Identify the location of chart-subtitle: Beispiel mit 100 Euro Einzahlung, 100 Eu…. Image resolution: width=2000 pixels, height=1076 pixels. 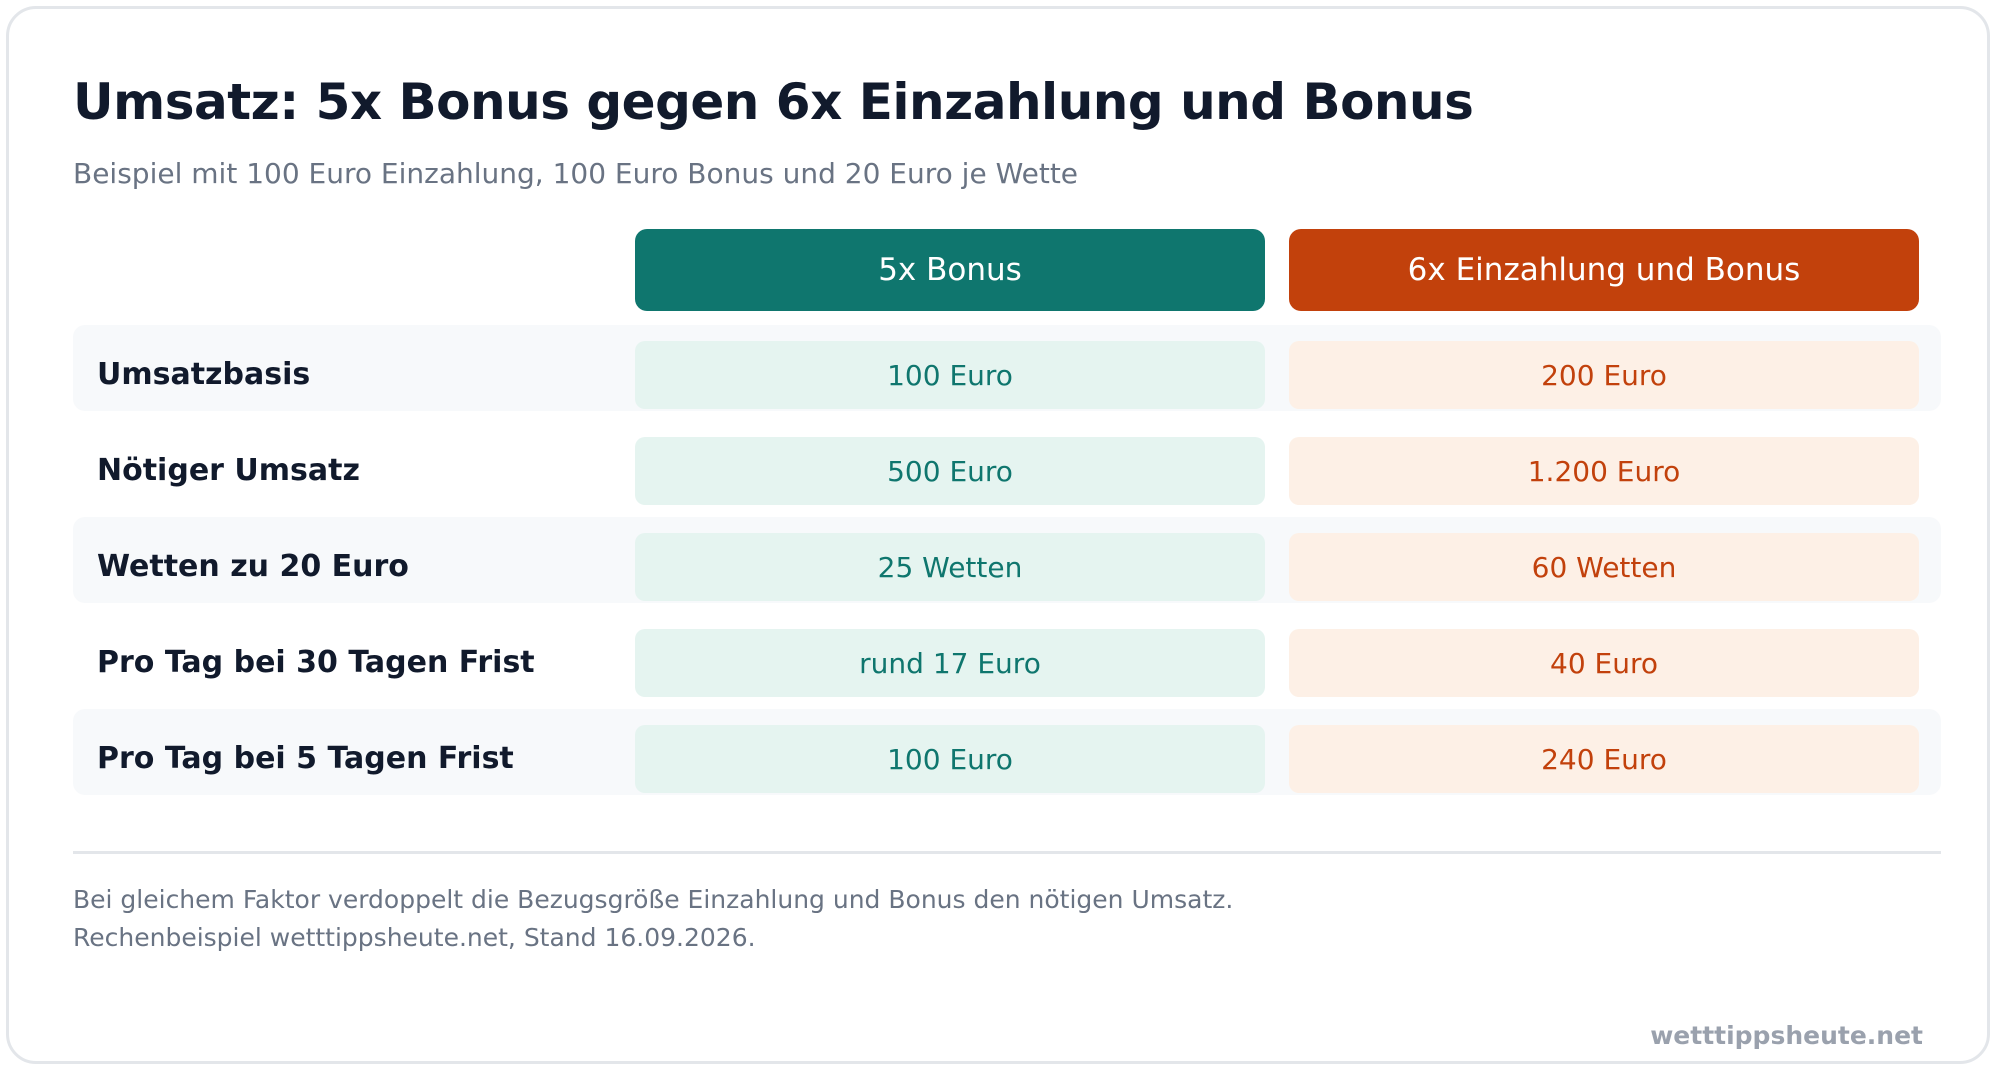
(576, 173).